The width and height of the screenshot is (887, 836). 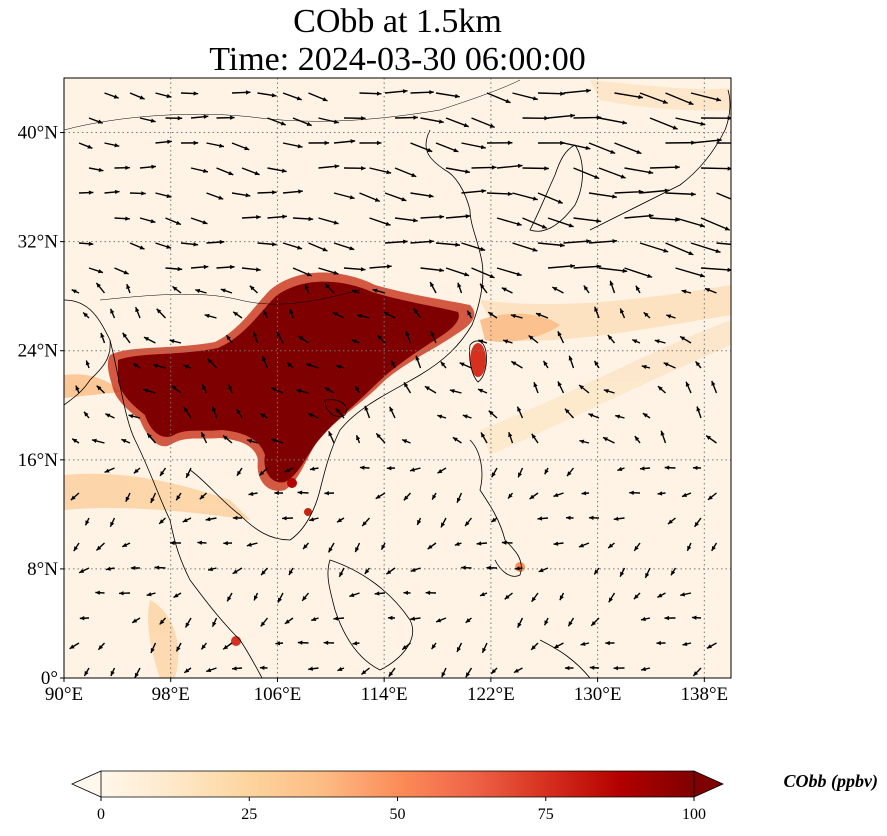 I want to click on longitude-tick-label: 106°E, so click(x=278, y=694).